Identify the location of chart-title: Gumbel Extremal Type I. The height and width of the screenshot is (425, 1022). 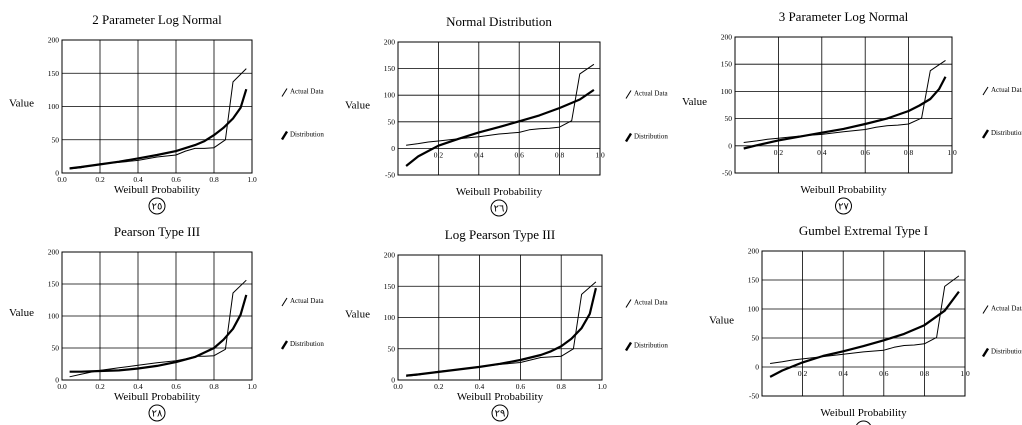
(863, 230).